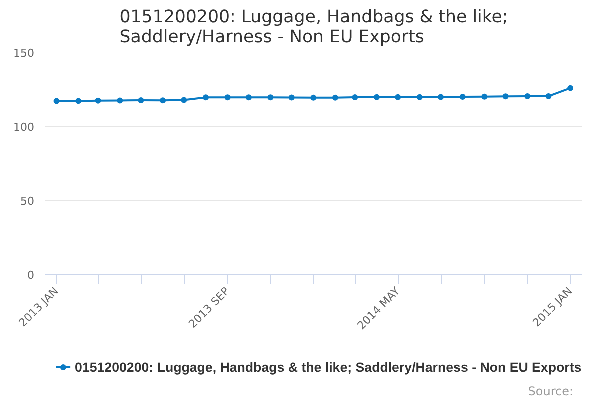  Describe the element at coordinates (27, 201) in the screenshot. I see `y-tick-label: 50` at that location.